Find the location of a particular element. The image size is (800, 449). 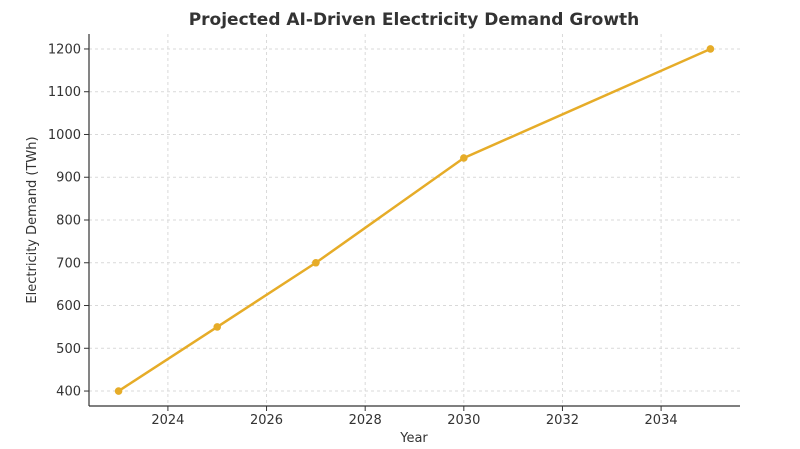

y-tick-label: 600 is located at coordinates (68, 306).